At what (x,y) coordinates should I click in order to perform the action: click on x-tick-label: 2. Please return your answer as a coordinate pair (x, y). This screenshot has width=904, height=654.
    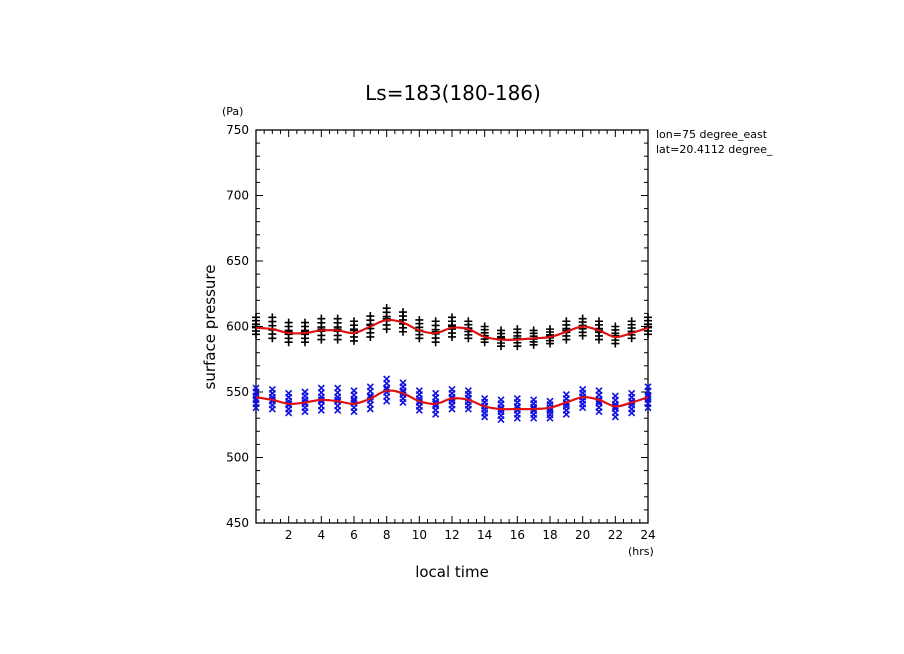
    Looking at the image, I should click on (289, 535).